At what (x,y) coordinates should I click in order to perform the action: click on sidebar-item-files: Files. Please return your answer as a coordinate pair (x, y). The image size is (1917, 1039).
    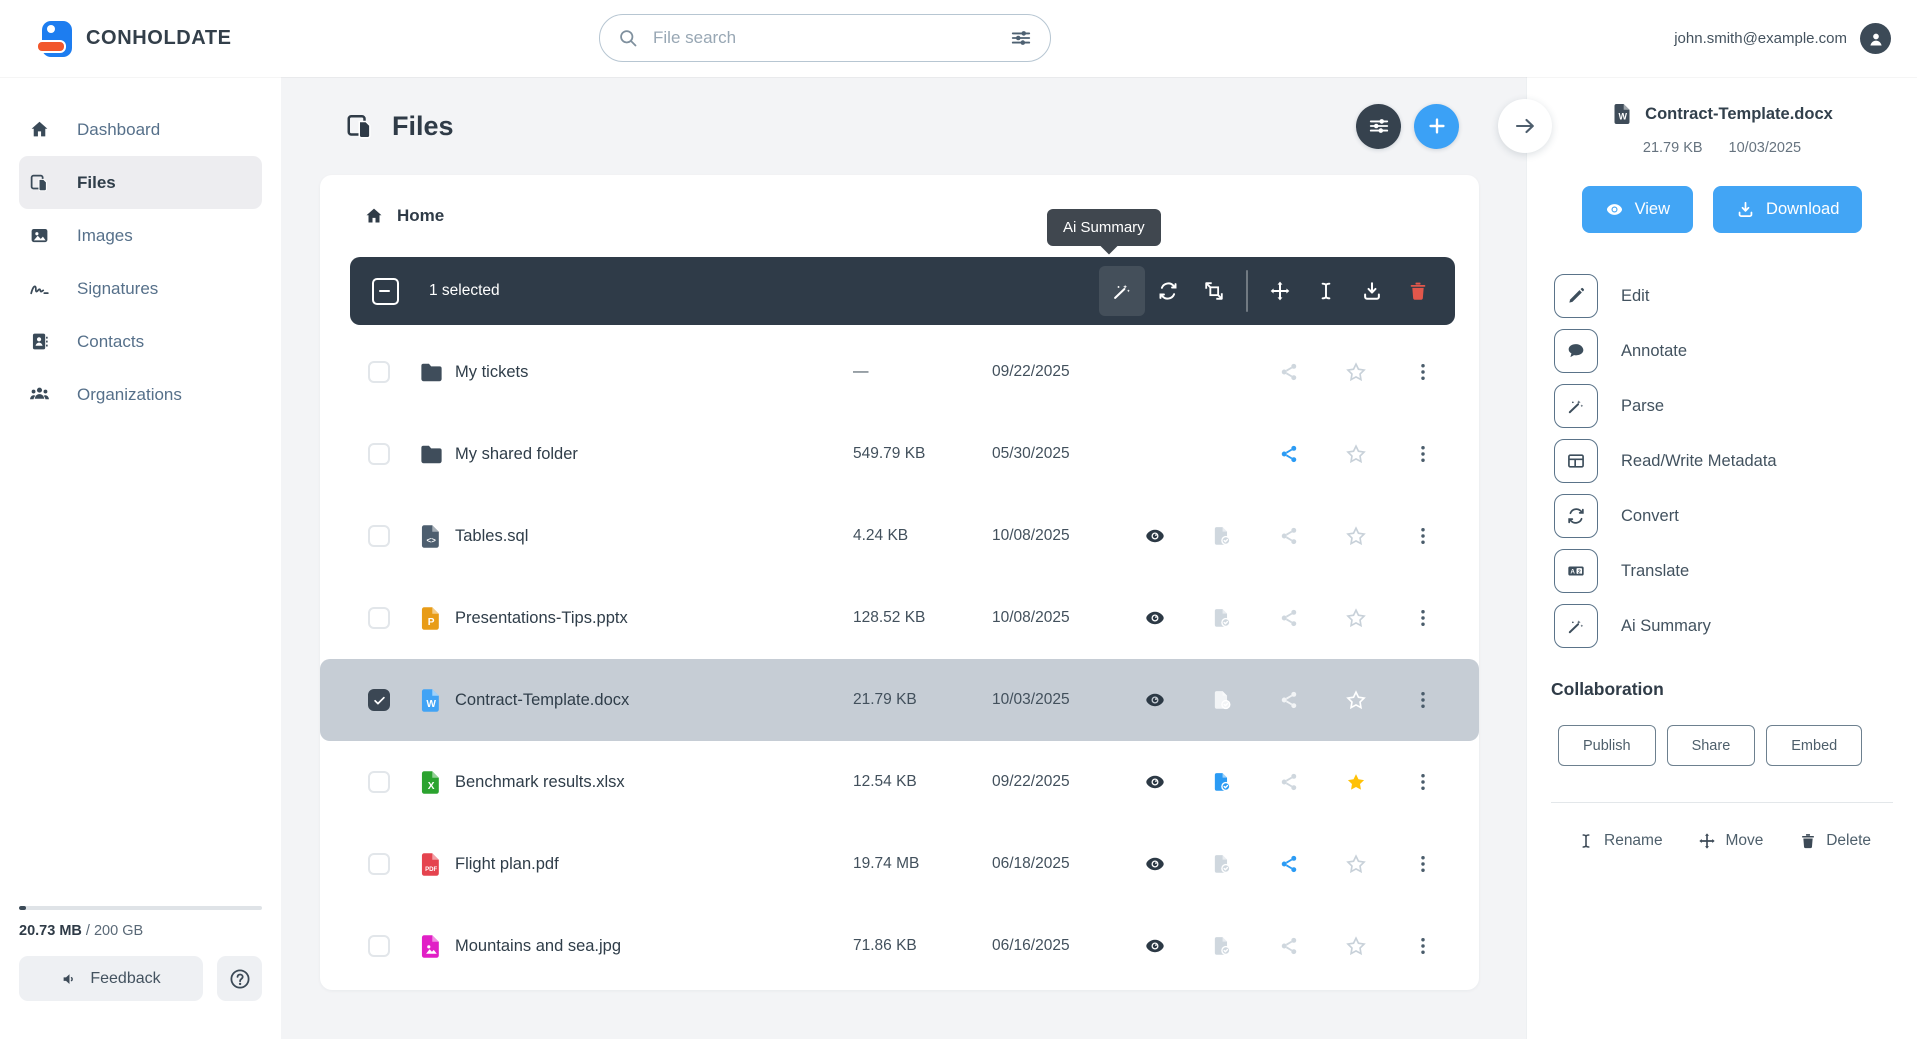
    Looking at the image, I should click on (140, 182).